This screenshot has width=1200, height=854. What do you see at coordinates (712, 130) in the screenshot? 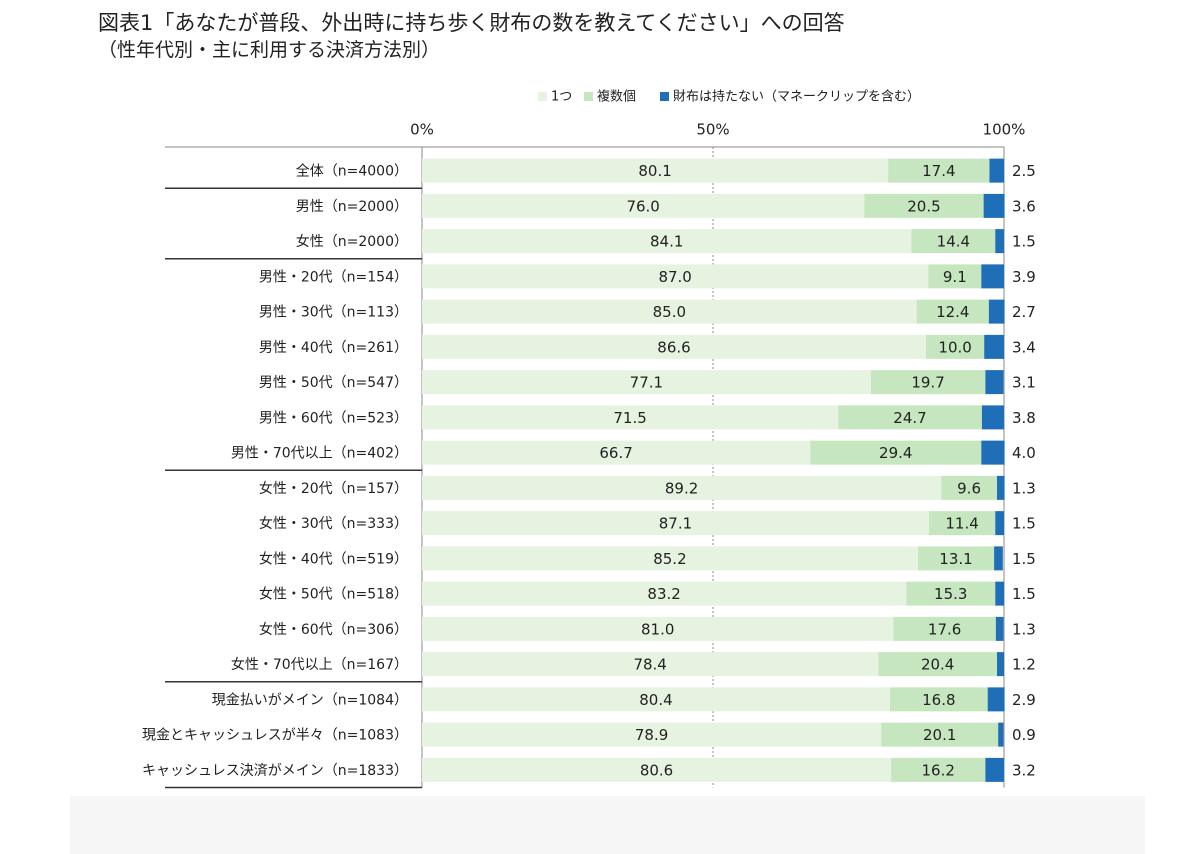
I see `axis-tick-label-1: 50%` at bounding box center [712, 130].